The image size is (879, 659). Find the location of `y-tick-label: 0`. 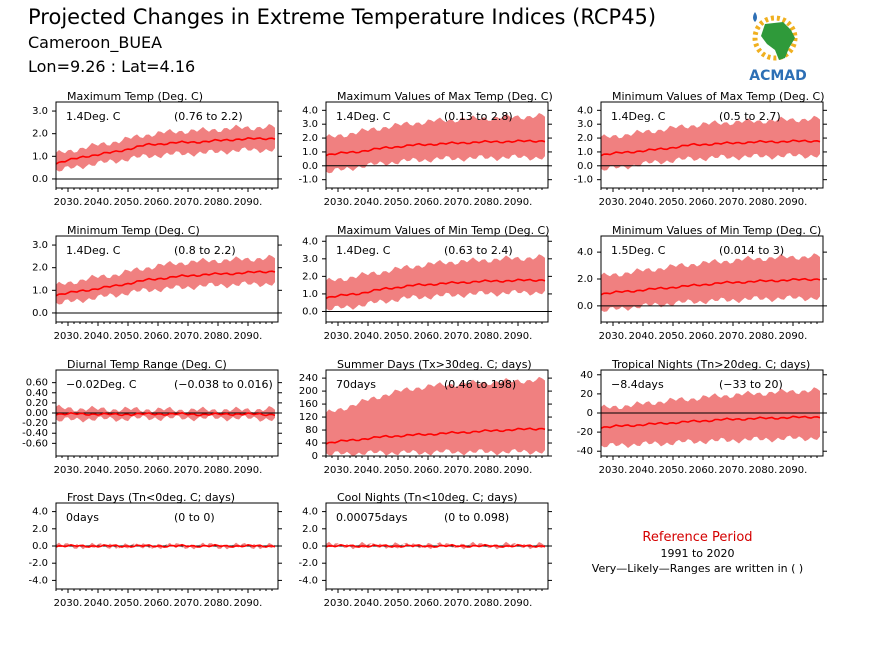

y-tick-label: 0 is located at coordinates (315, 456).